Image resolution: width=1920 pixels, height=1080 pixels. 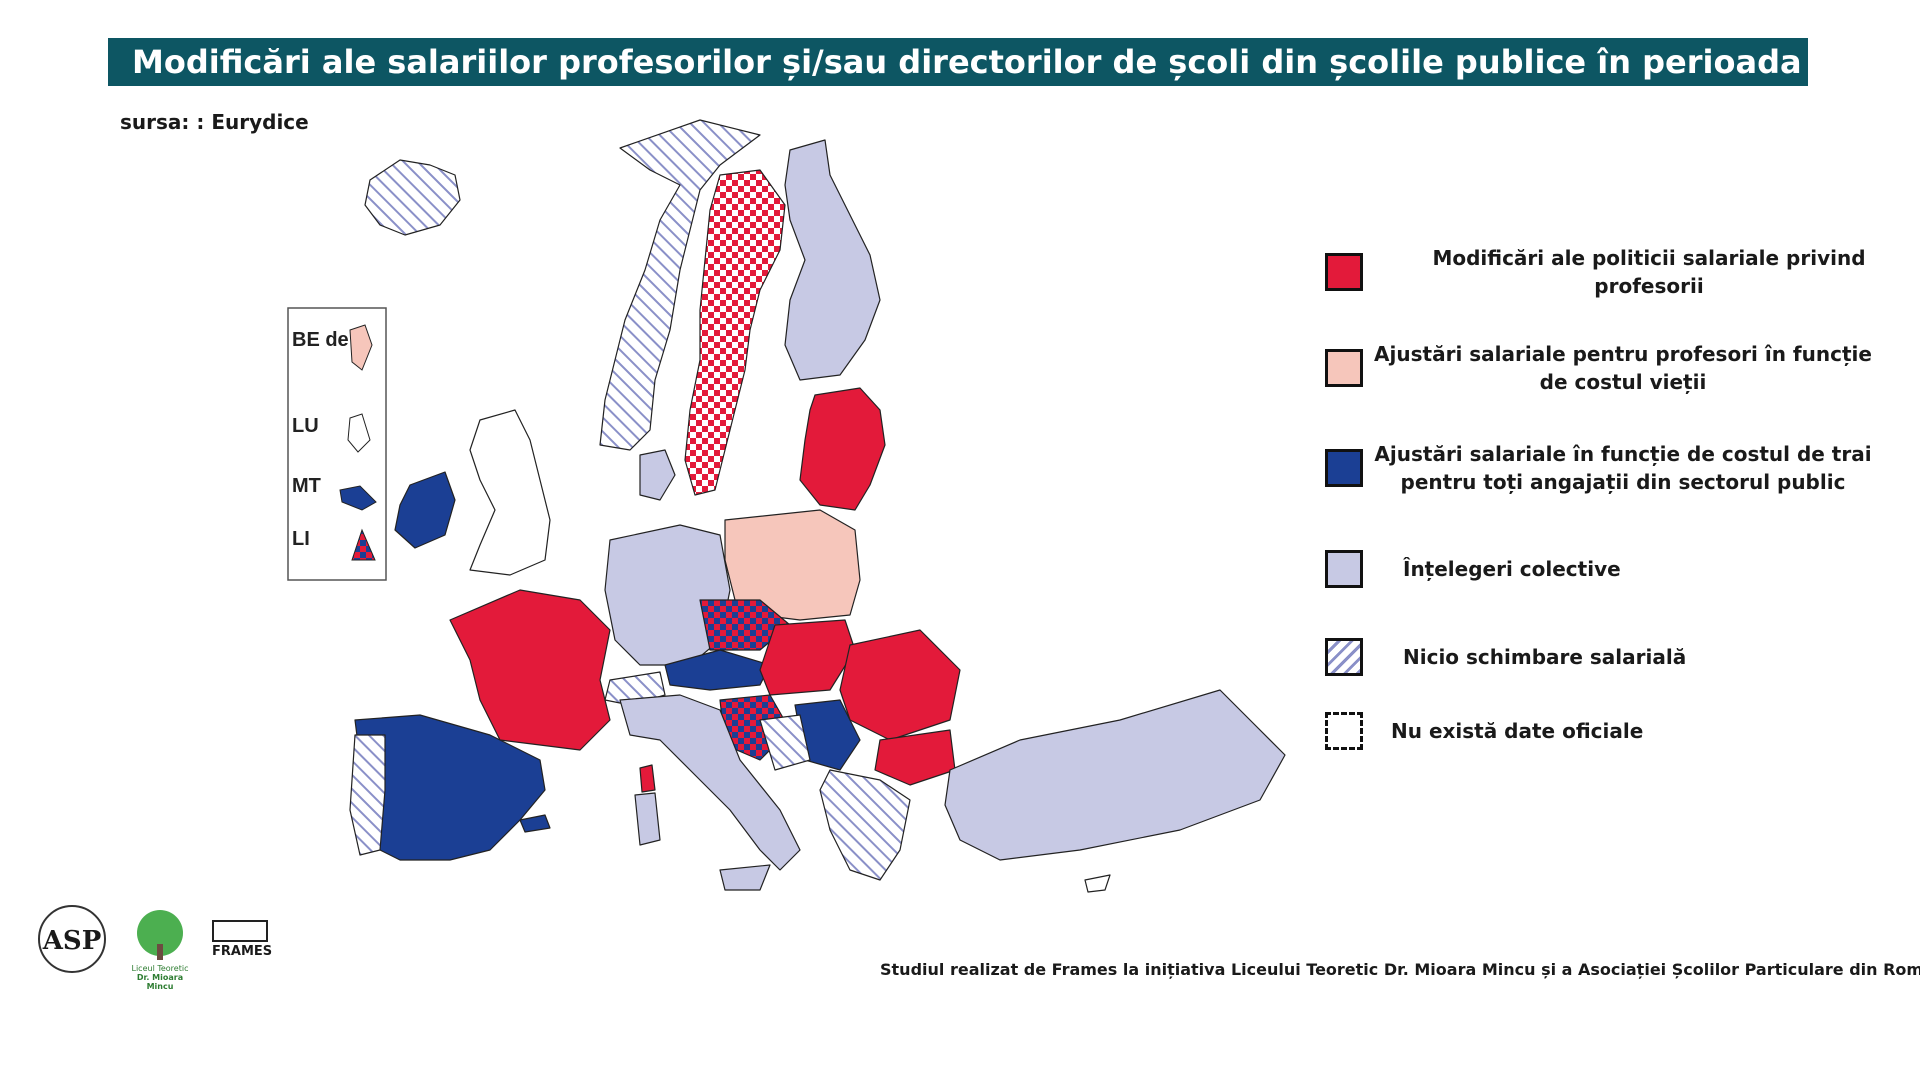 What do you see at coordinates (710, 782) in the screenshot?
I see `region-italy` at bounding box center [710, 782].